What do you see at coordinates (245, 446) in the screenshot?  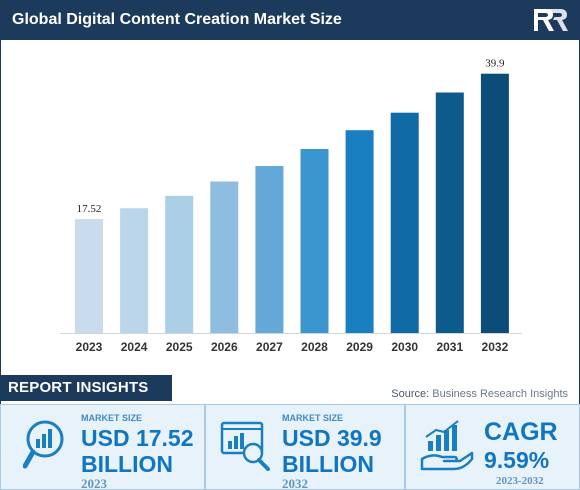 I see `monitor-chart-icon` at bounding box center [245, 446].